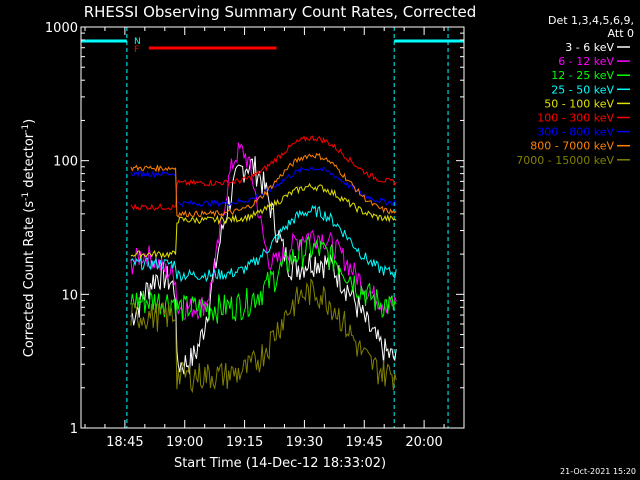  Describe the element at coordinates (582, 89) in the screenshot. I see `legend-entry: 25 - 50 keV` at that location.